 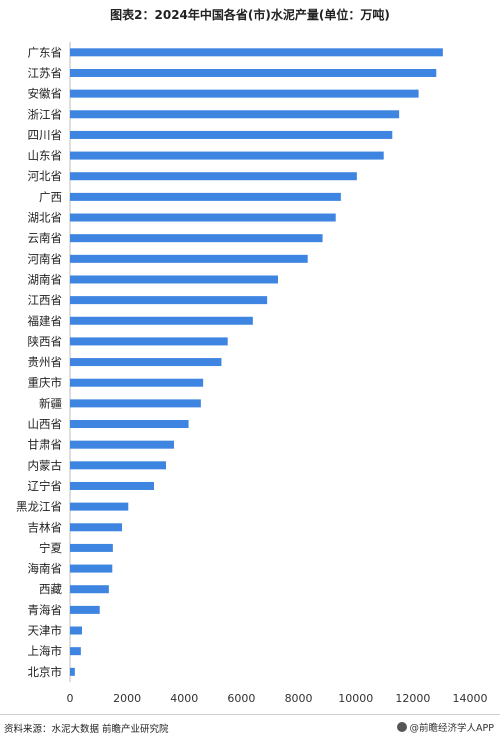 I want to click on y-tick-label: 吉林省, so click(x=45, y=527).